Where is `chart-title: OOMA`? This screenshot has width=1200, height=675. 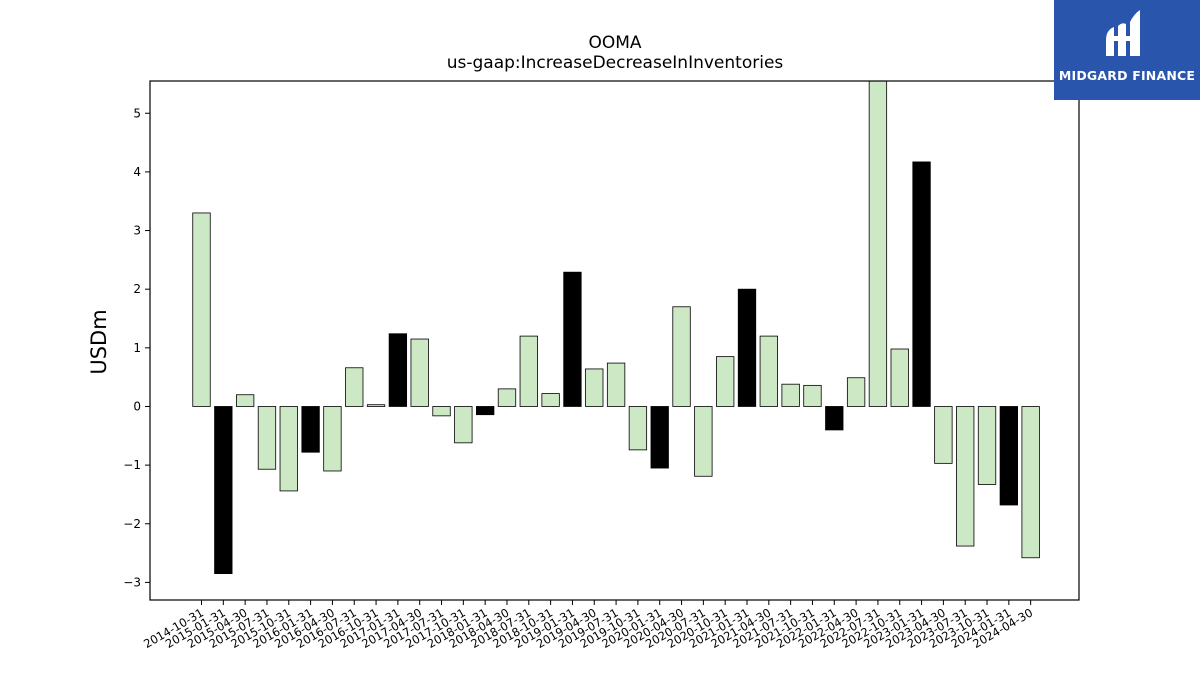
chart-title: OOMA is located at coordinates (614, 43).